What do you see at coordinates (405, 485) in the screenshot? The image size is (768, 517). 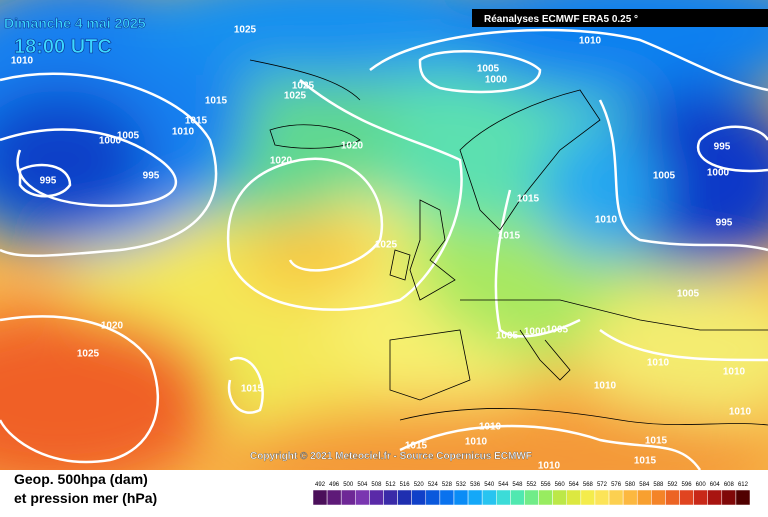 I see `scale-label: 516` at bounding box center [405, 485].